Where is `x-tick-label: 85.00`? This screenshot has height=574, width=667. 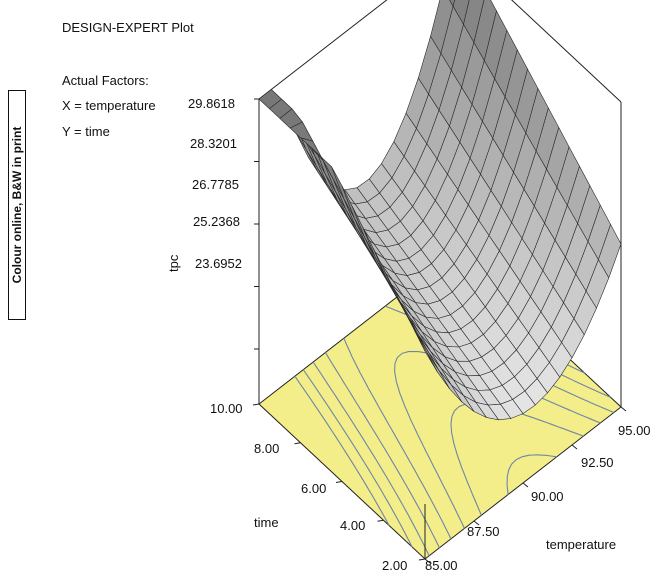
x-tick-label: 85.00 is located at coordinates (441, 565).